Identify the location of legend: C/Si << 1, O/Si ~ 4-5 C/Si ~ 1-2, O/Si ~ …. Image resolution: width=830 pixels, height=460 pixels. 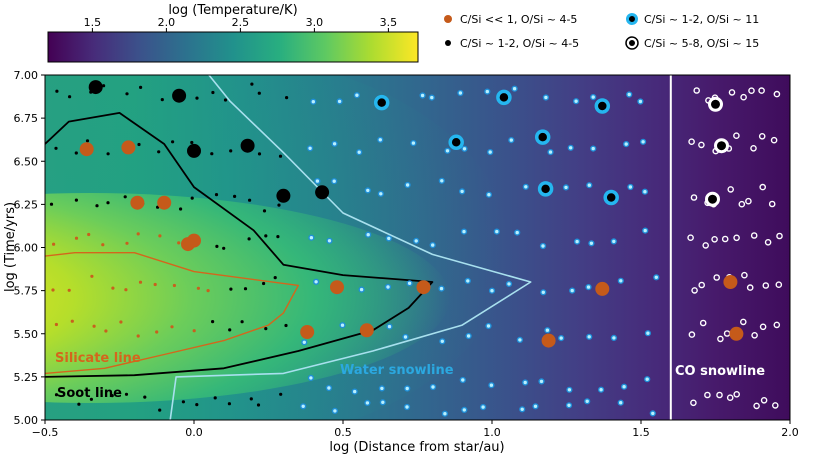
(601, 31).